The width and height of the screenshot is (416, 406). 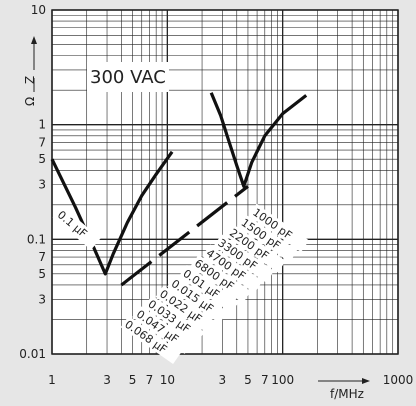 I want to click on y-axis-label-bottom: Ω, so click(x=30, y=101).